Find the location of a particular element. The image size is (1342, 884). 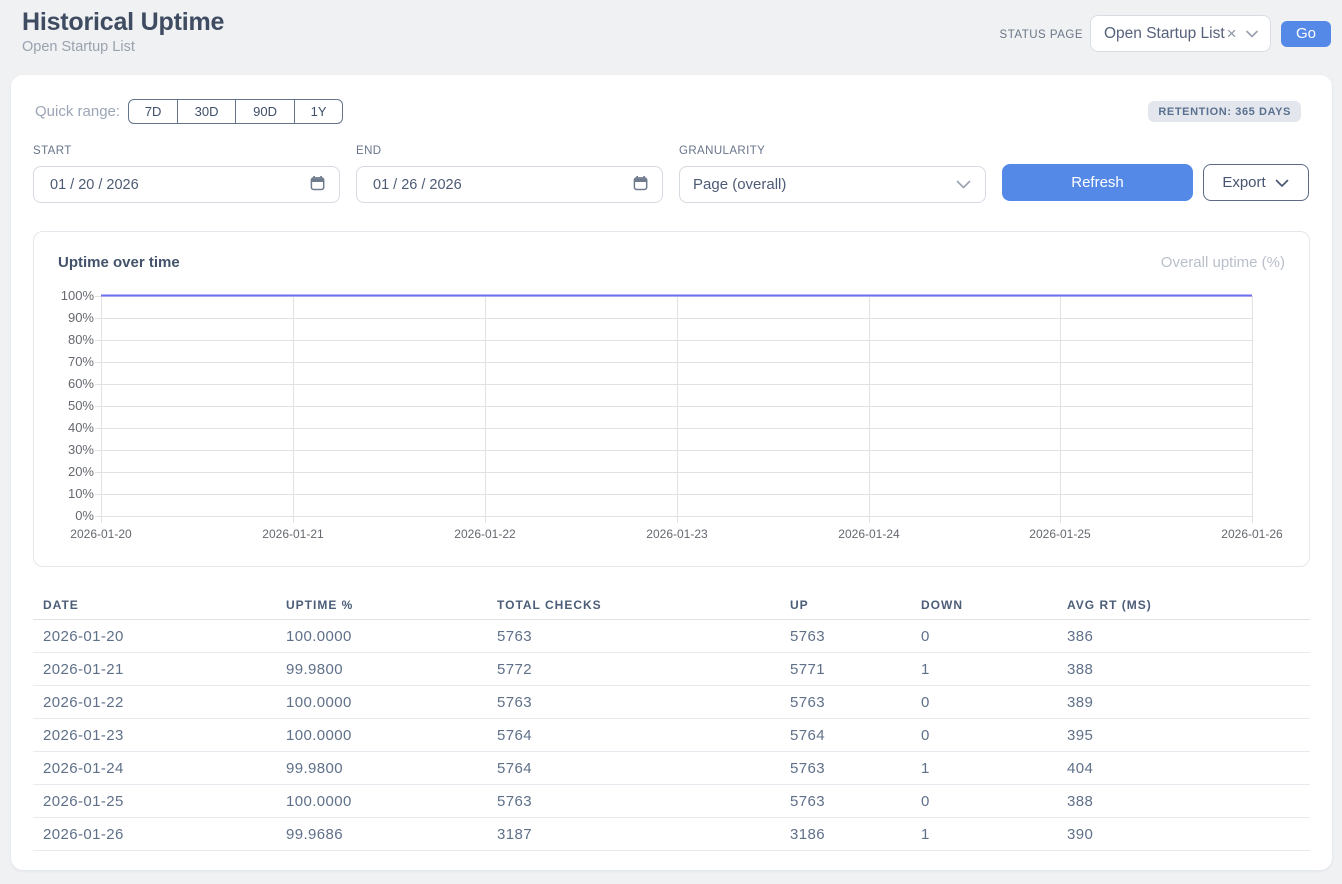

svg-text: 0% is located at coordinates (84, 515).